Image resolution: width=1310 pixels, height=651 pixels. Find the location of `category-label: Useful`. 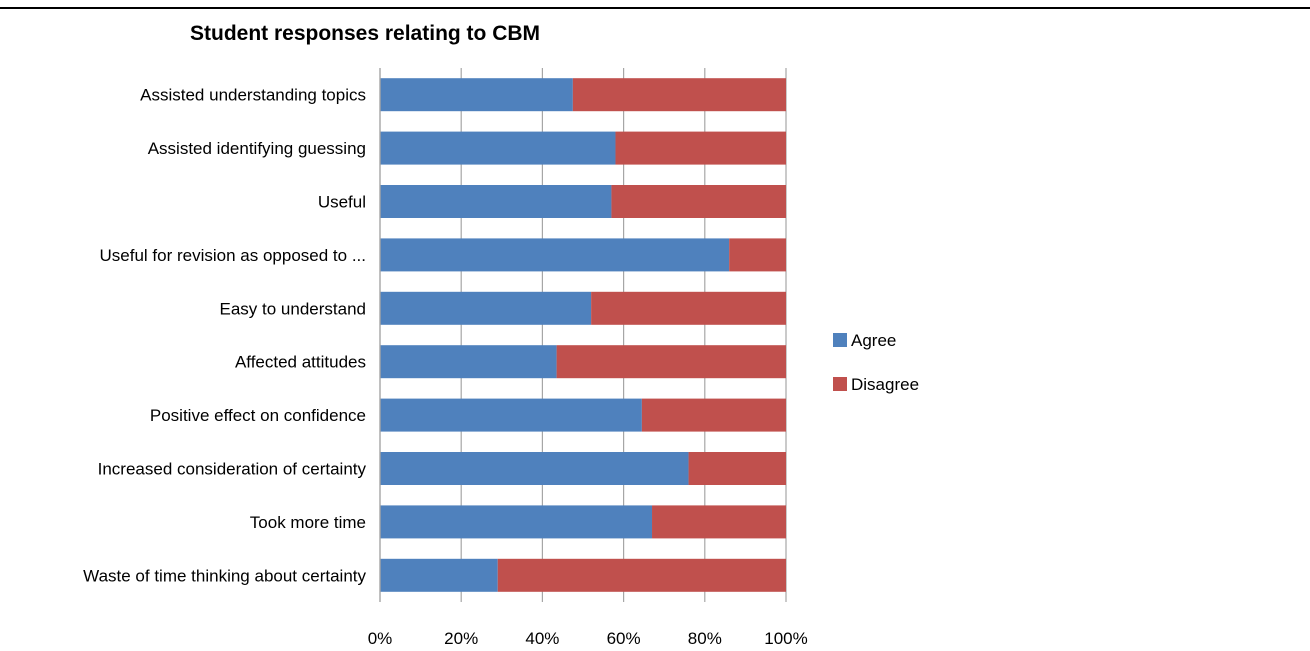

category-label: Useful is located at coordinates (342, 202).